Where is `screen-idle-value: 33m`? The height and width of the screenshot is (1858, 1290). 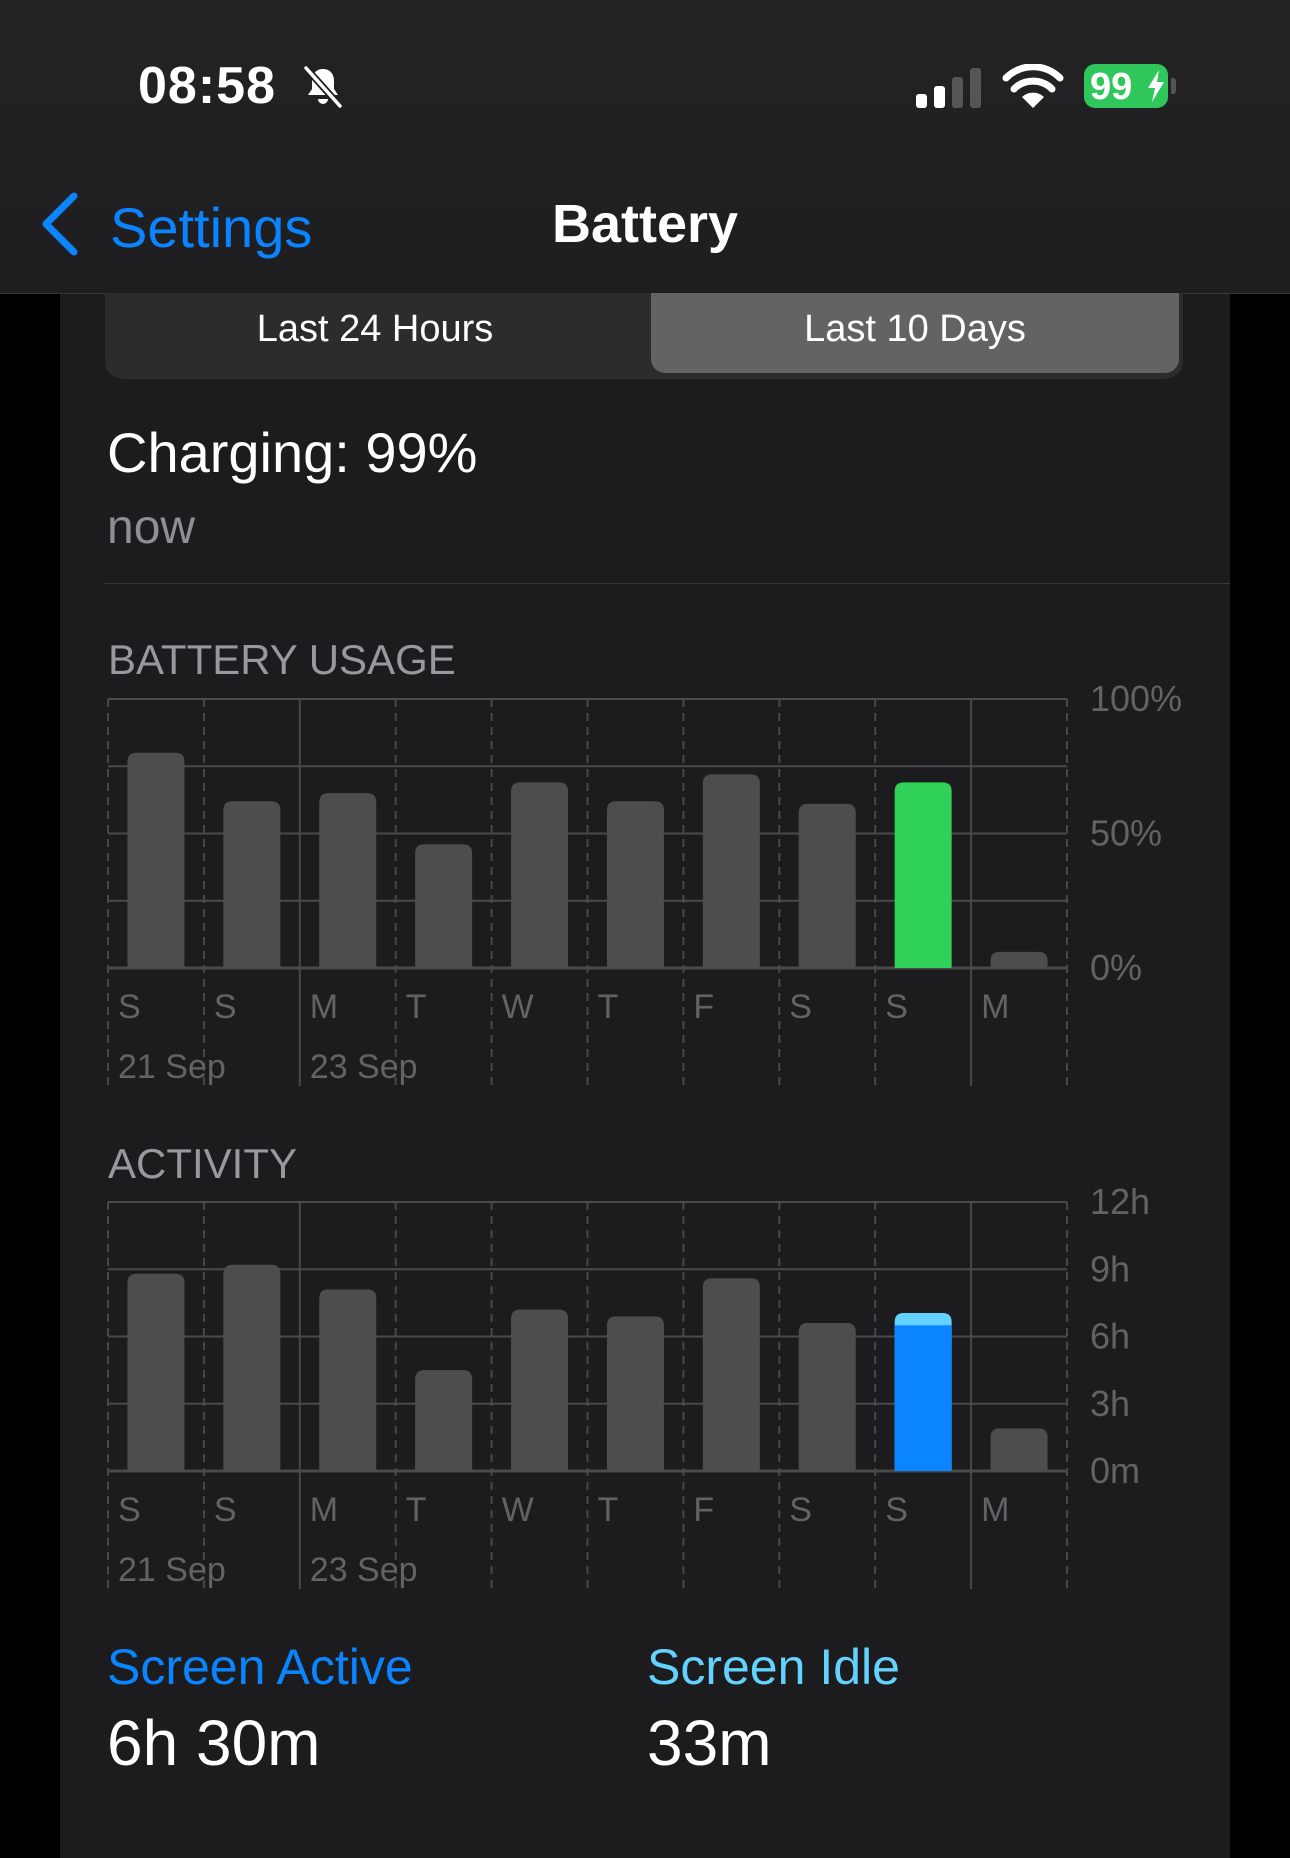 screen-idle-value: 33m is located at coordinates (709, 1743).